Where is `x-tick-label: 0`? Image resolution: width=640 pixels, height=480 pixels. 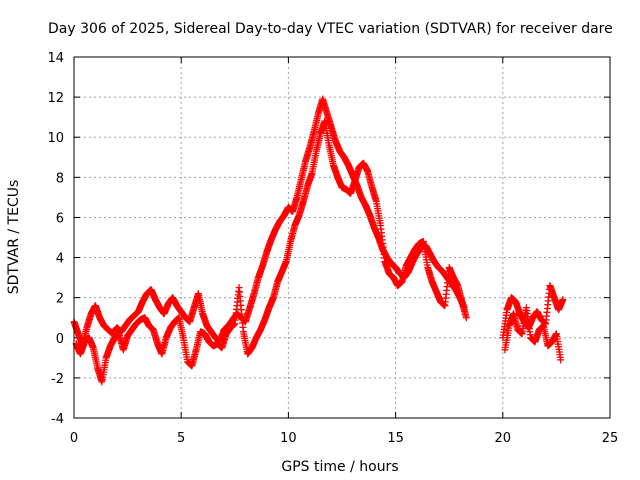
x-tick-label: 0 is located at coordinates (74, 438).